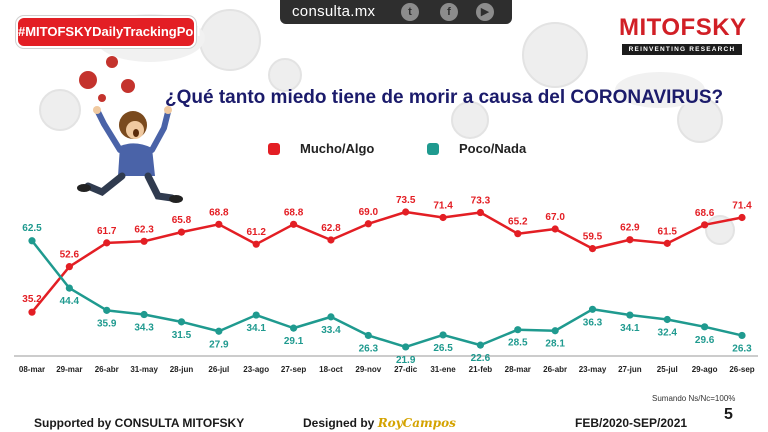 The image size is (768, 432). Describe the element at coordinates (294, 341) in the screenshot. I see `data-label-poco-nada: 29.1` at that location.